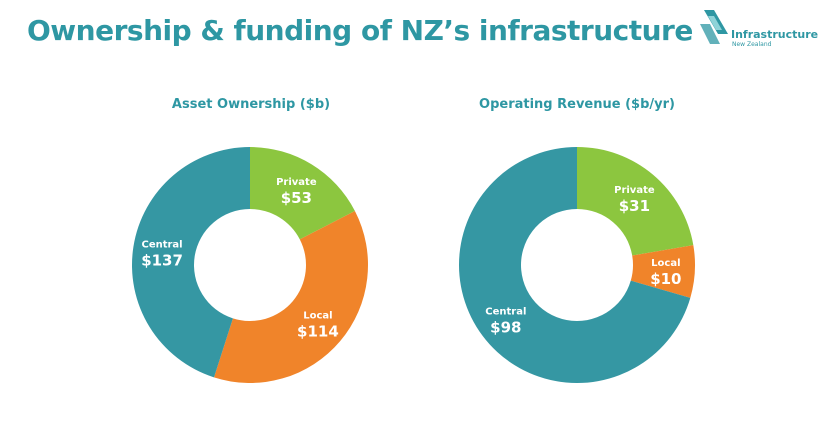 Image resolution: width=819 pixels, height=441 pixels. Describe the element at coordinates (162, 260) in the screenshot. I see `asset-value-central: $137` at that location.